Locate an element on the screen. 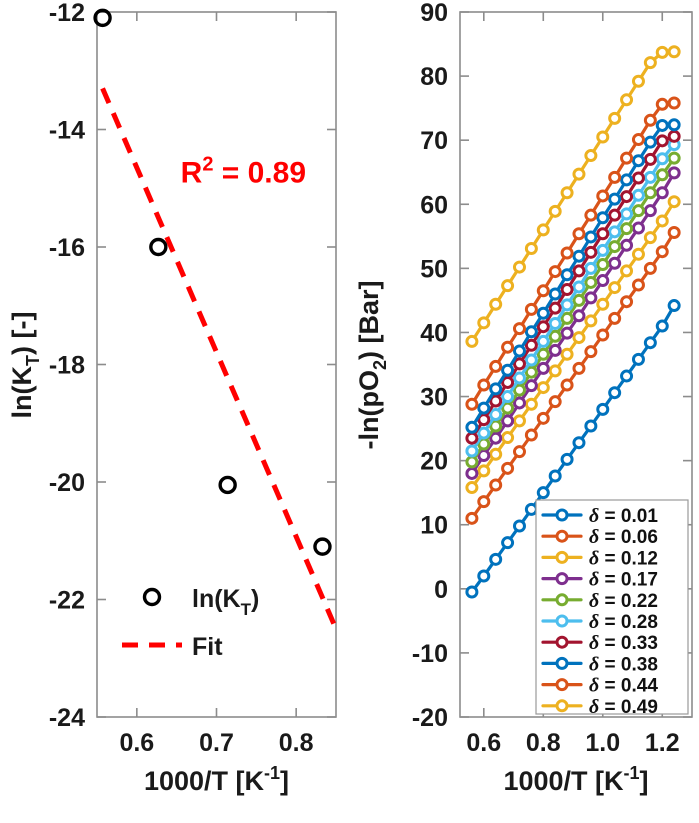 This screenshot has height=823, width=699. left-y-ticklabel: -12 is located at coordinates (67, 13).